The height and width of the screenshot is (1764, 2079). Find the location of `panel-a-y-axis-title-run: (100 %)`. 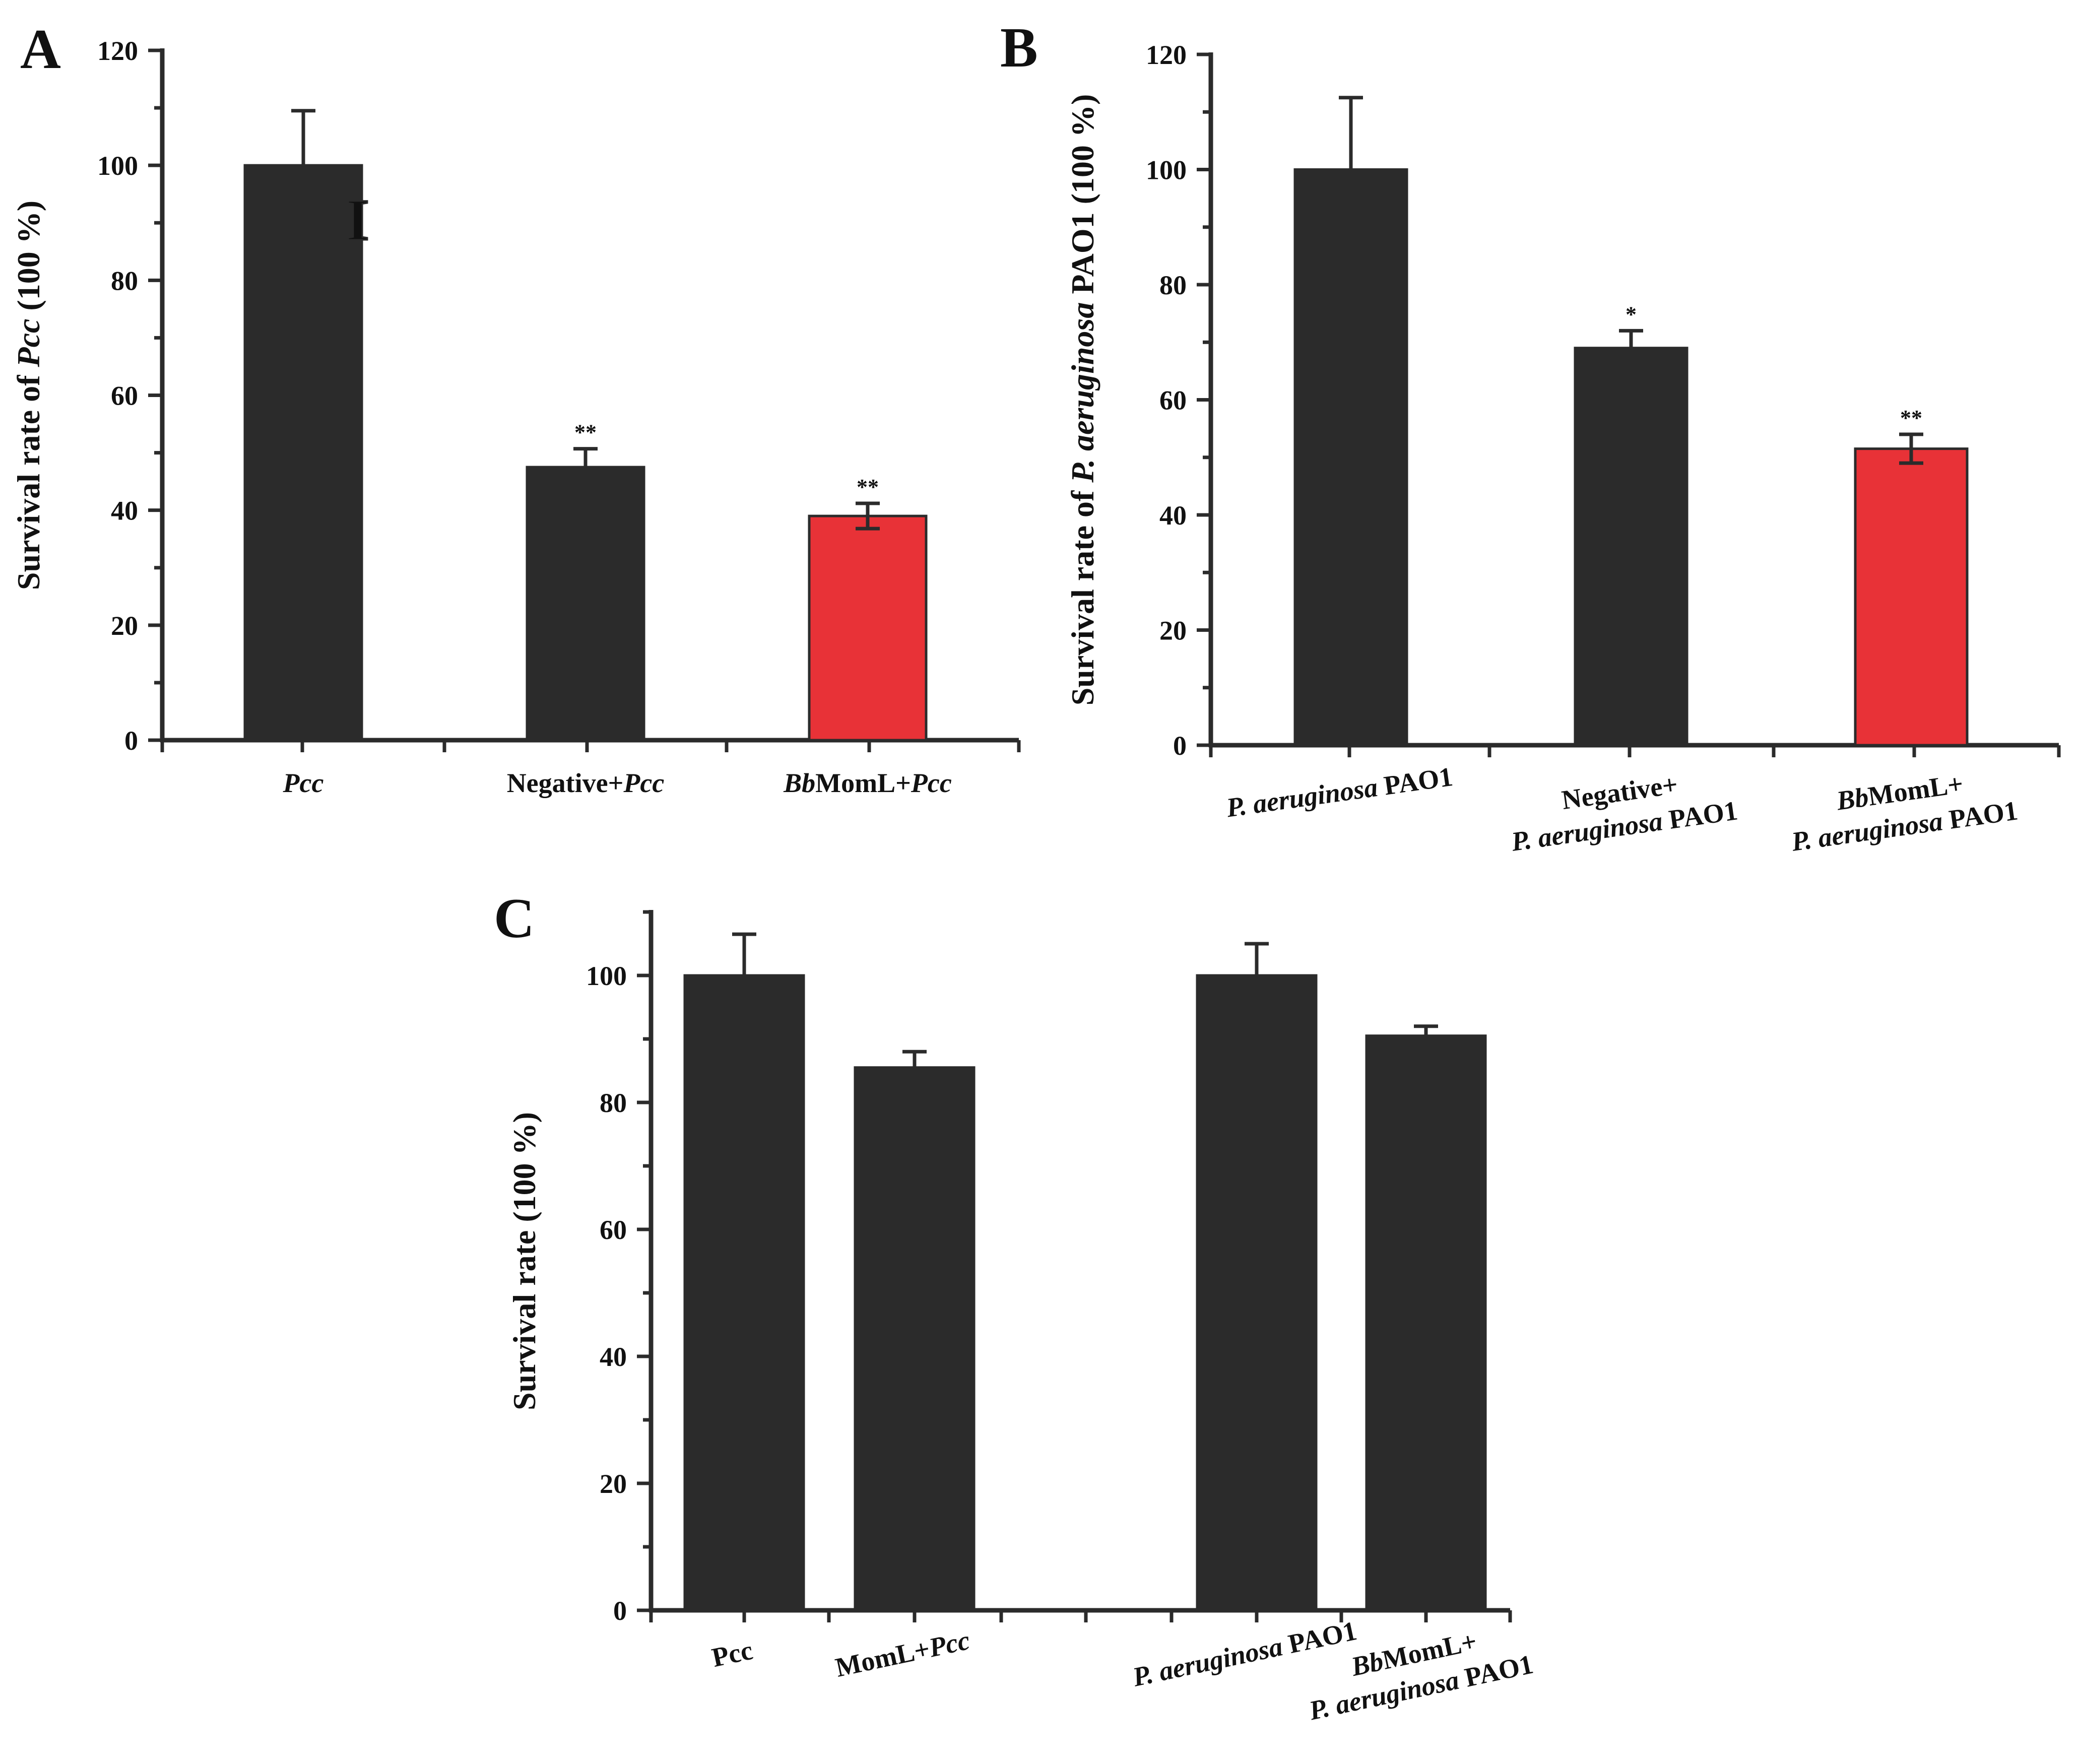

panel-a-y-axis-title-run: (100 %) is located at coordinates (29, 260).